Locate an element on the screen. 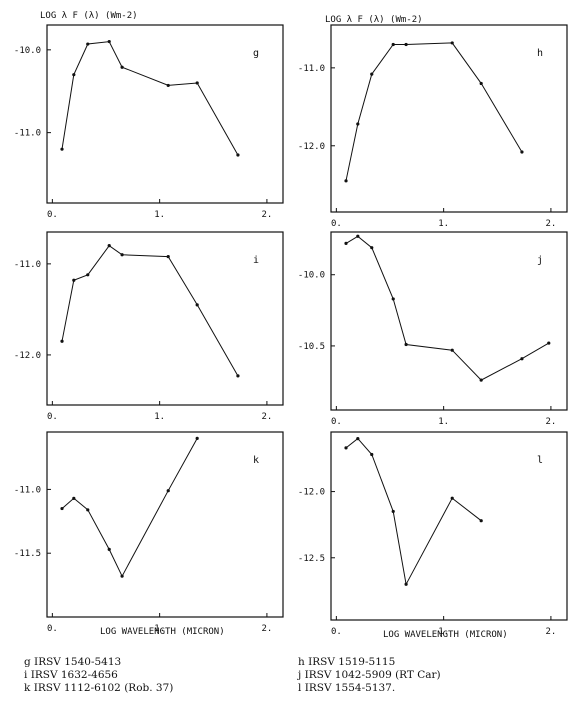 The image size is (570, 701). panel-label-h: h is located at coordinates (540, 53).